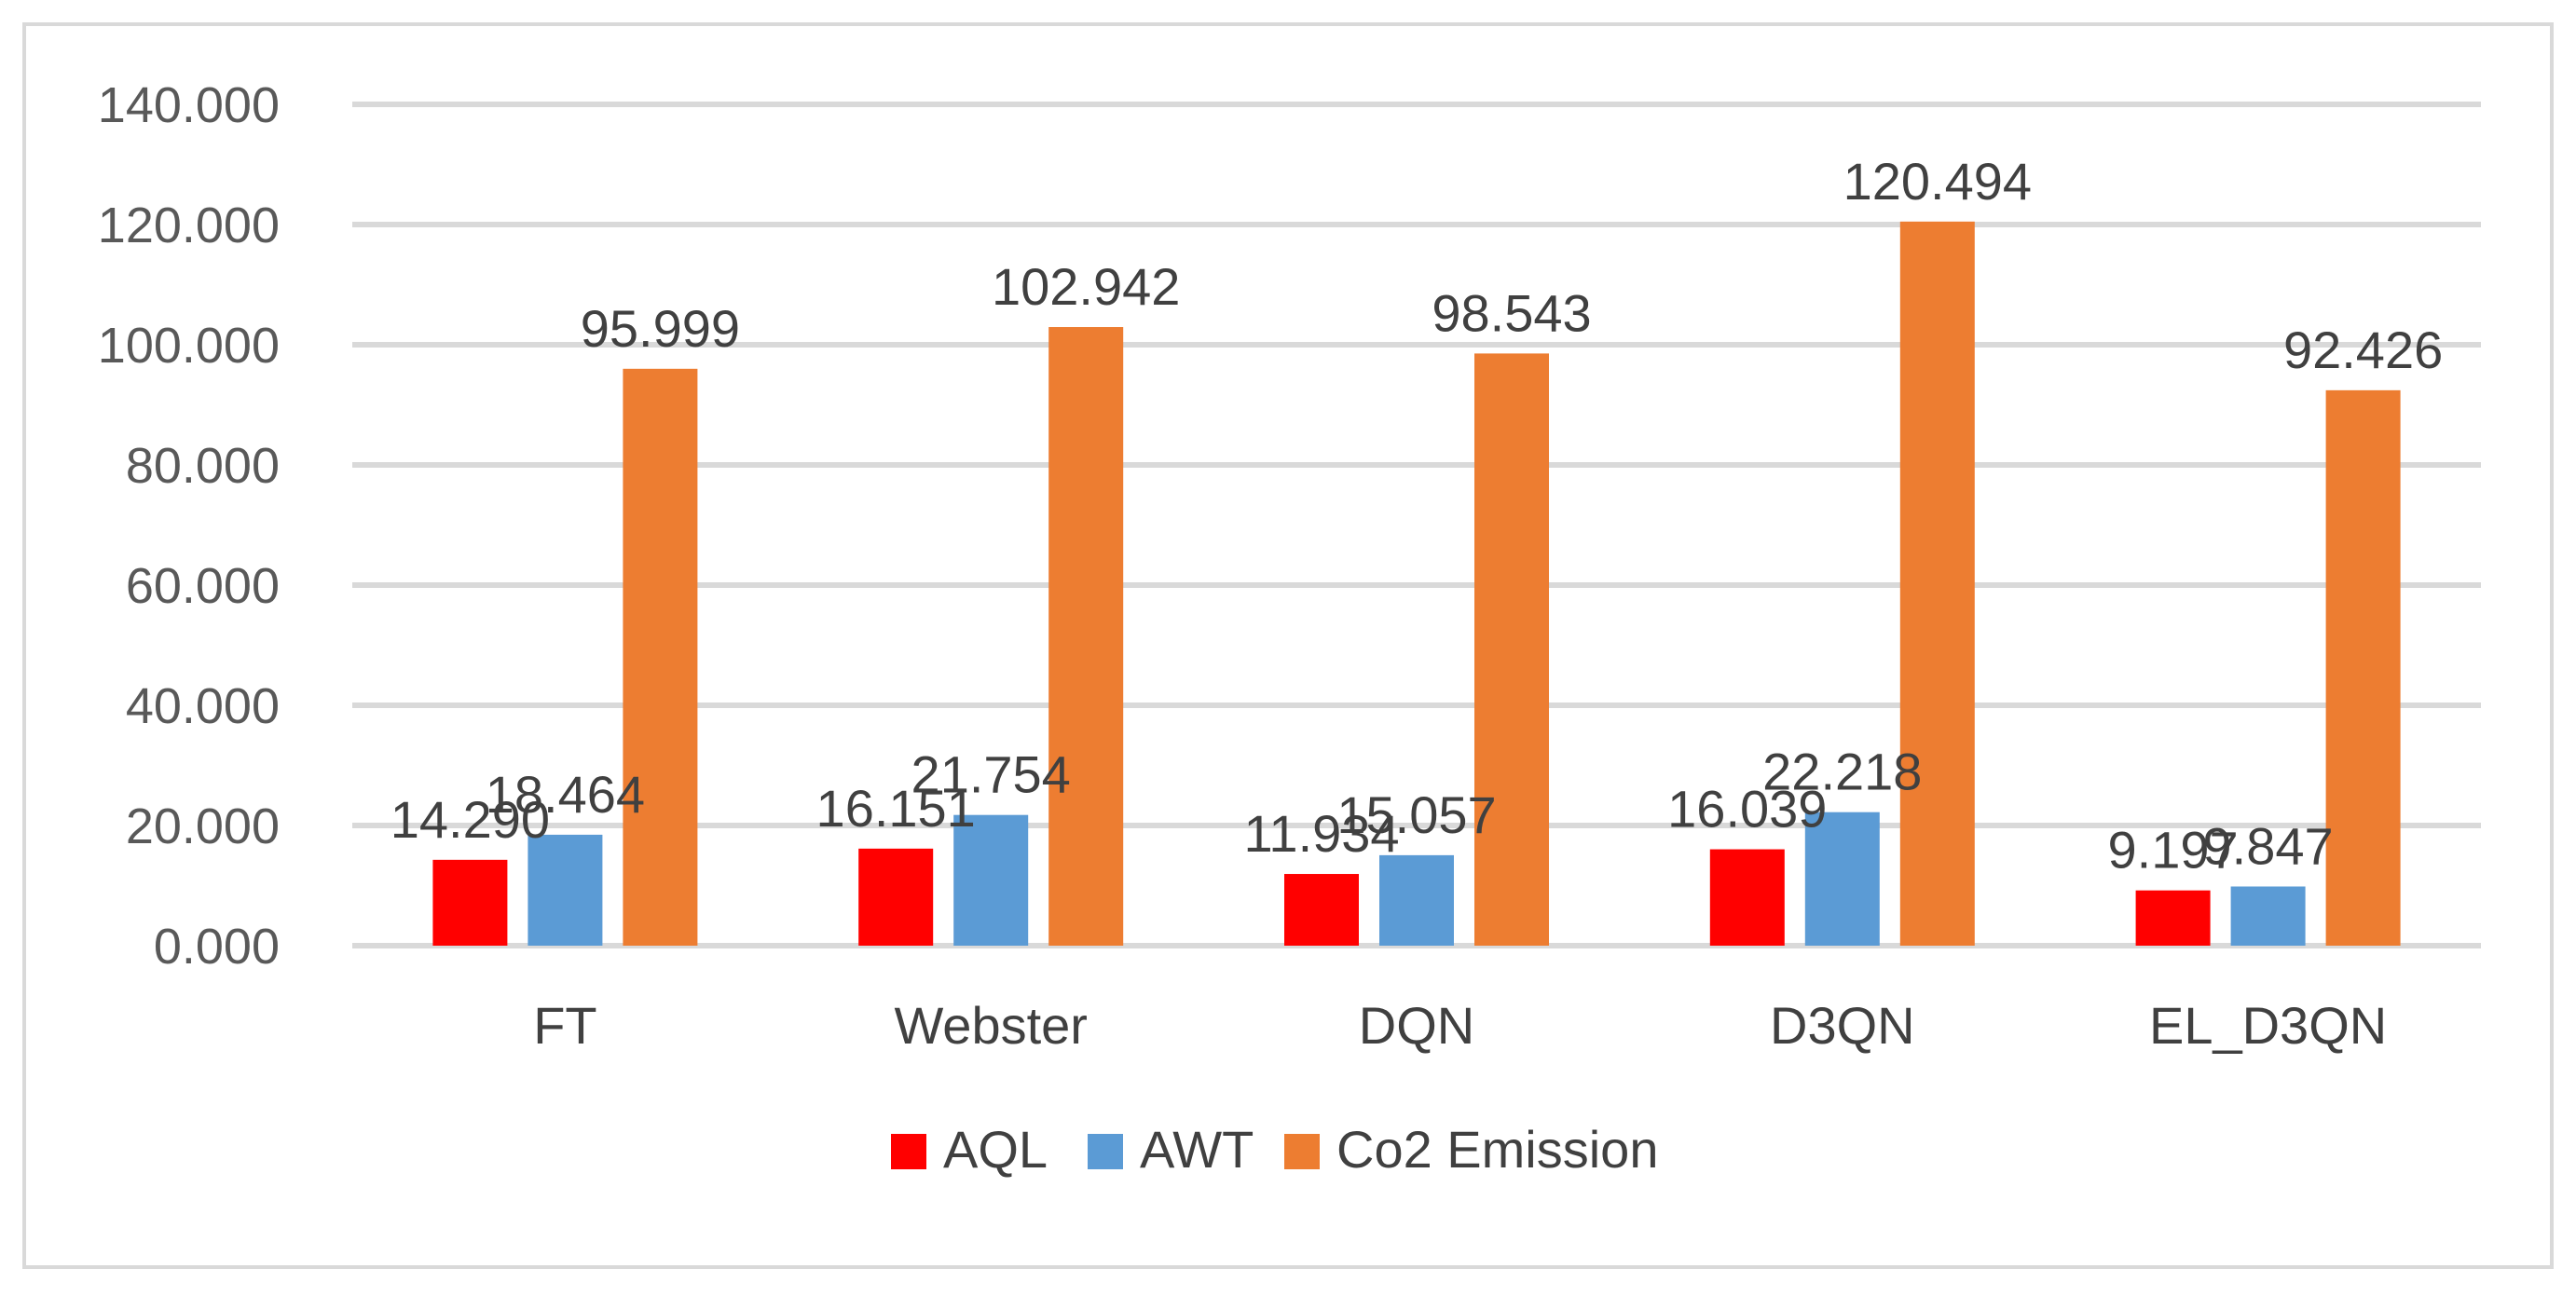  I want to click on legend-item-co2-emission: Co2 Emission, so click(1471, 1149).